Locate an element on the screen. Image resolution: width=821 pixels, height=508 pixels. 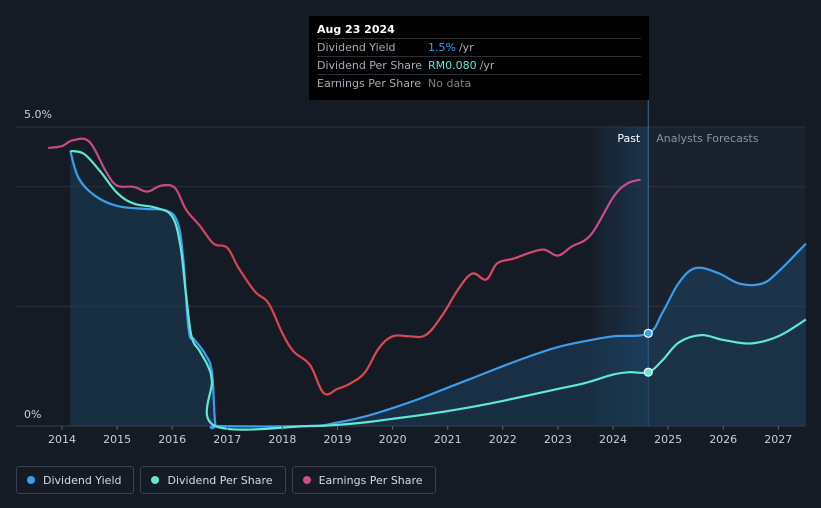
tooltip-row-dividend-per-share: Dividend Per Share RM0.080/yr is located at coordinates (479, 65).